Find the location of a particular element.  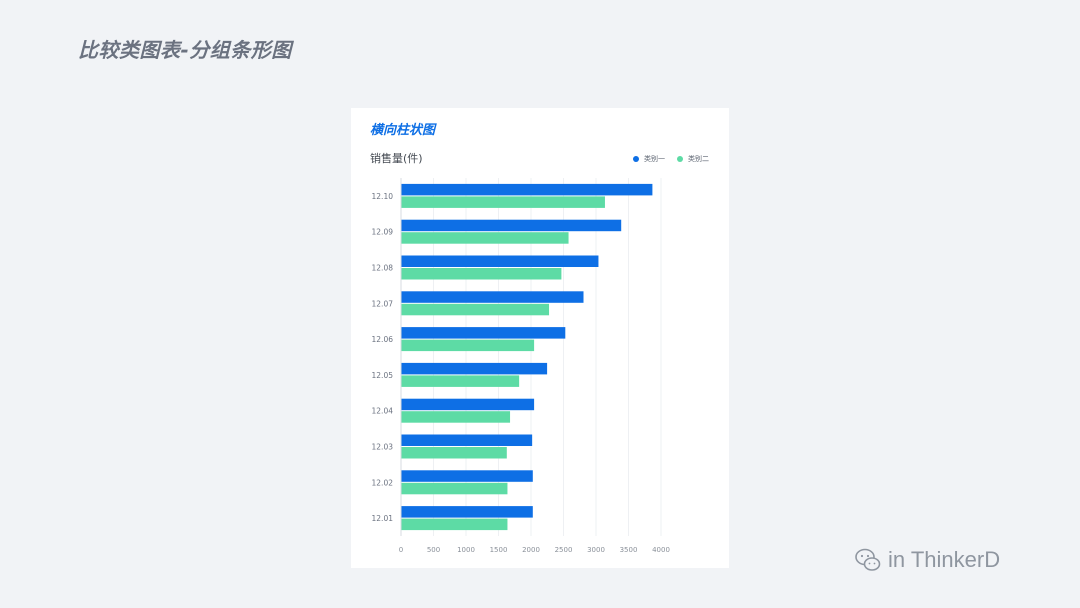

x-tick-label: 2000 is located at coordinates (531, 550).